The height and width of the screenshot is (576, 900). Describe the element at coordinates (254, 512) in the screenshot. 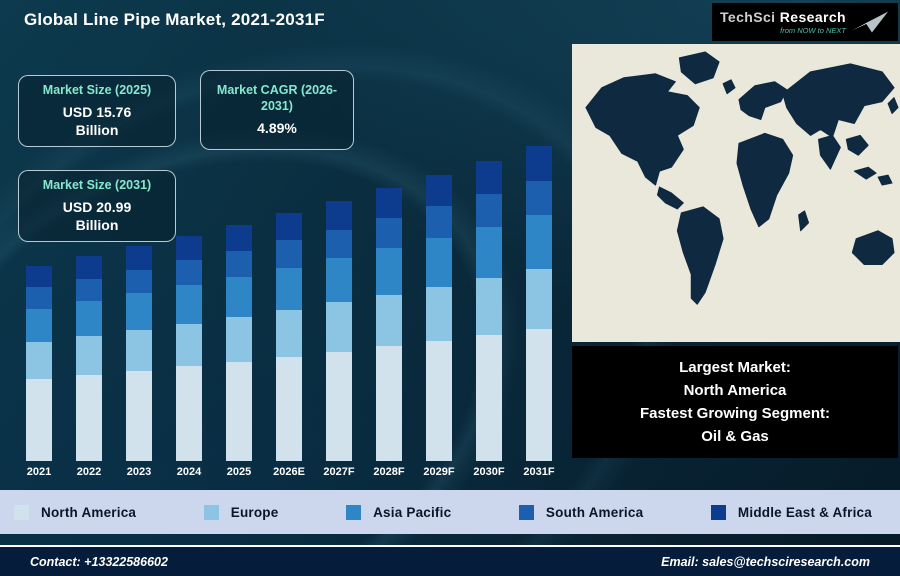

I see `legend-label: Europe` at that location.